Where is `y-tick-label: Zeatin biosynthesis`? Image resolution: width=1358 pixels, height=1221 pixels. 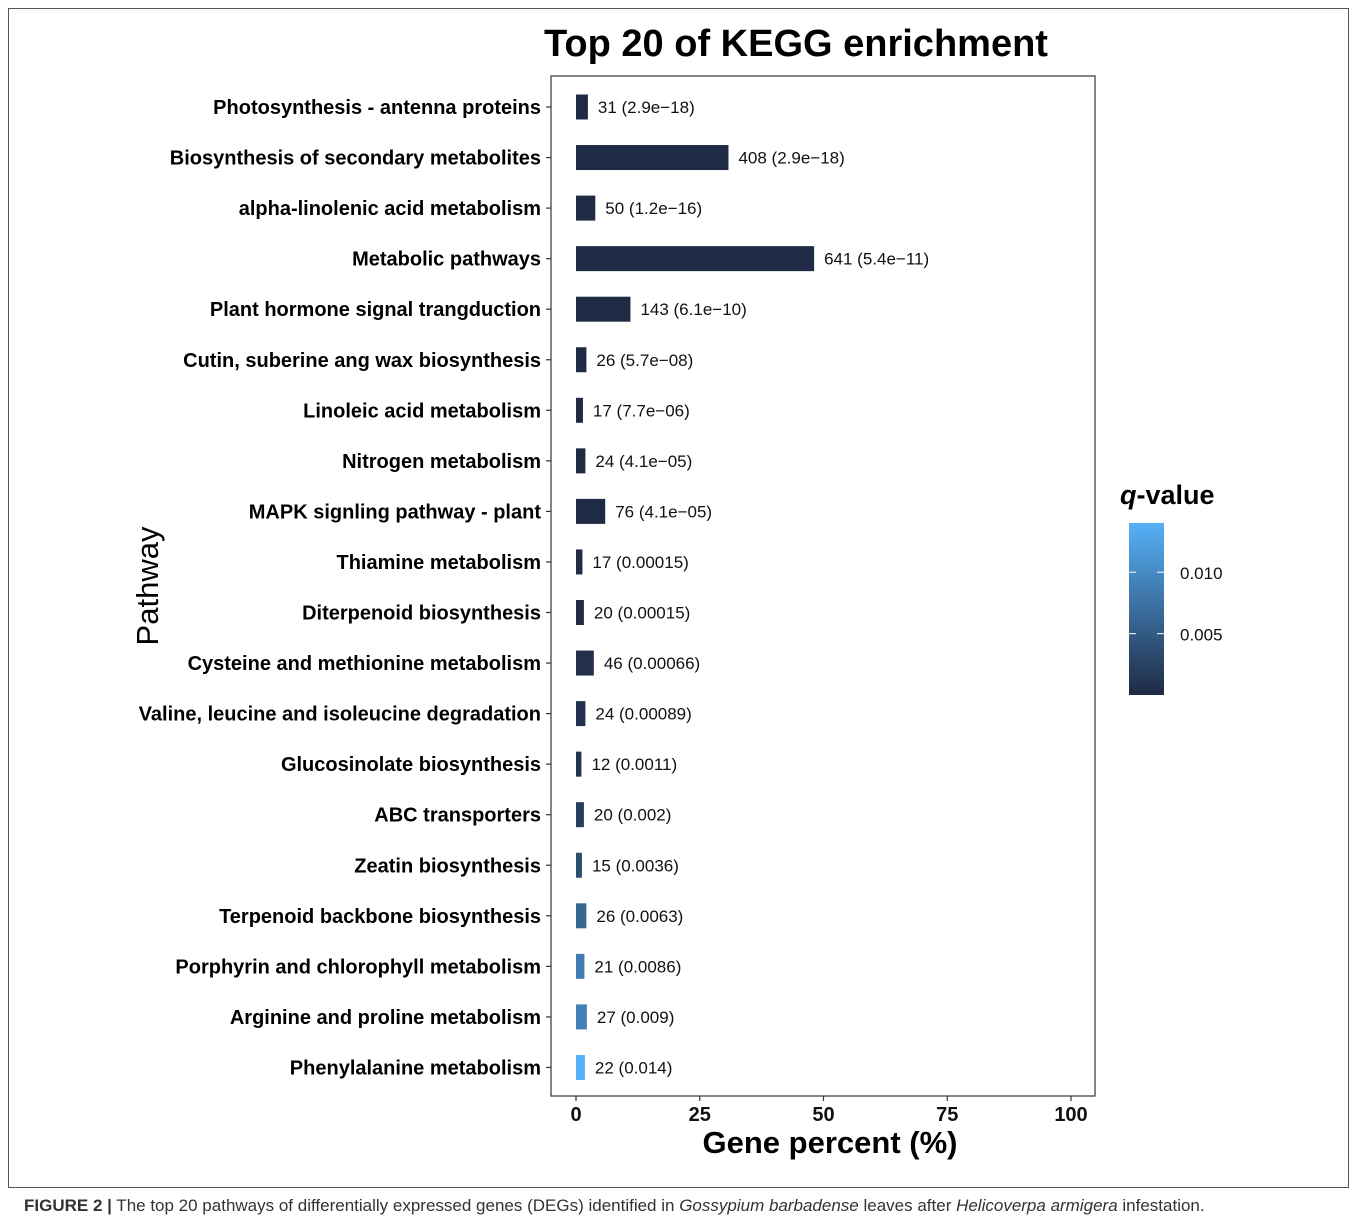
y-tick-label: Zeatin biosynthesis is located at coordinates (447, 866).